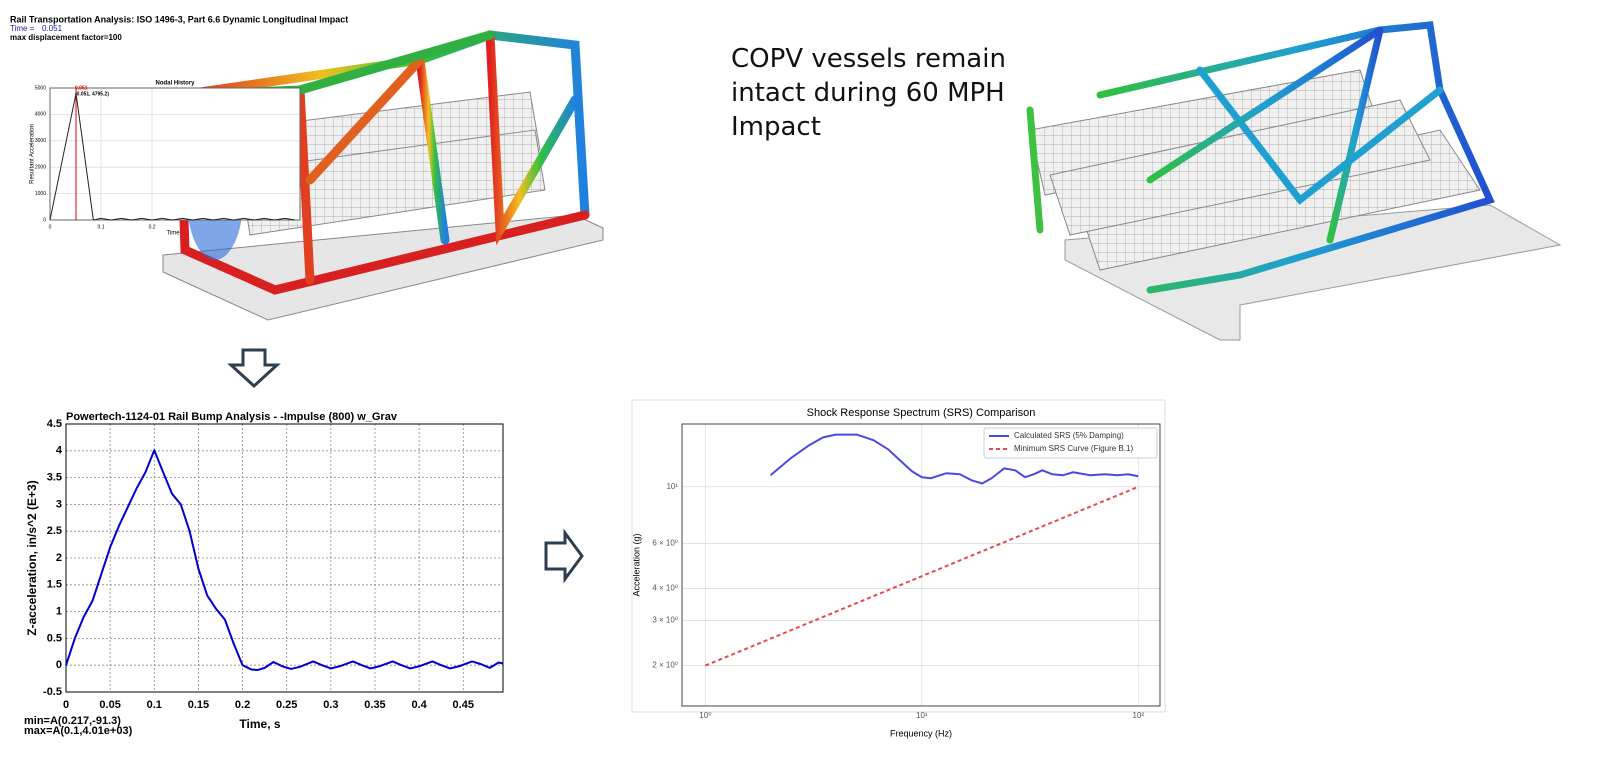 The image size is (1603, 767). I want to click on y-tick-label: 3, so click(59, 504).